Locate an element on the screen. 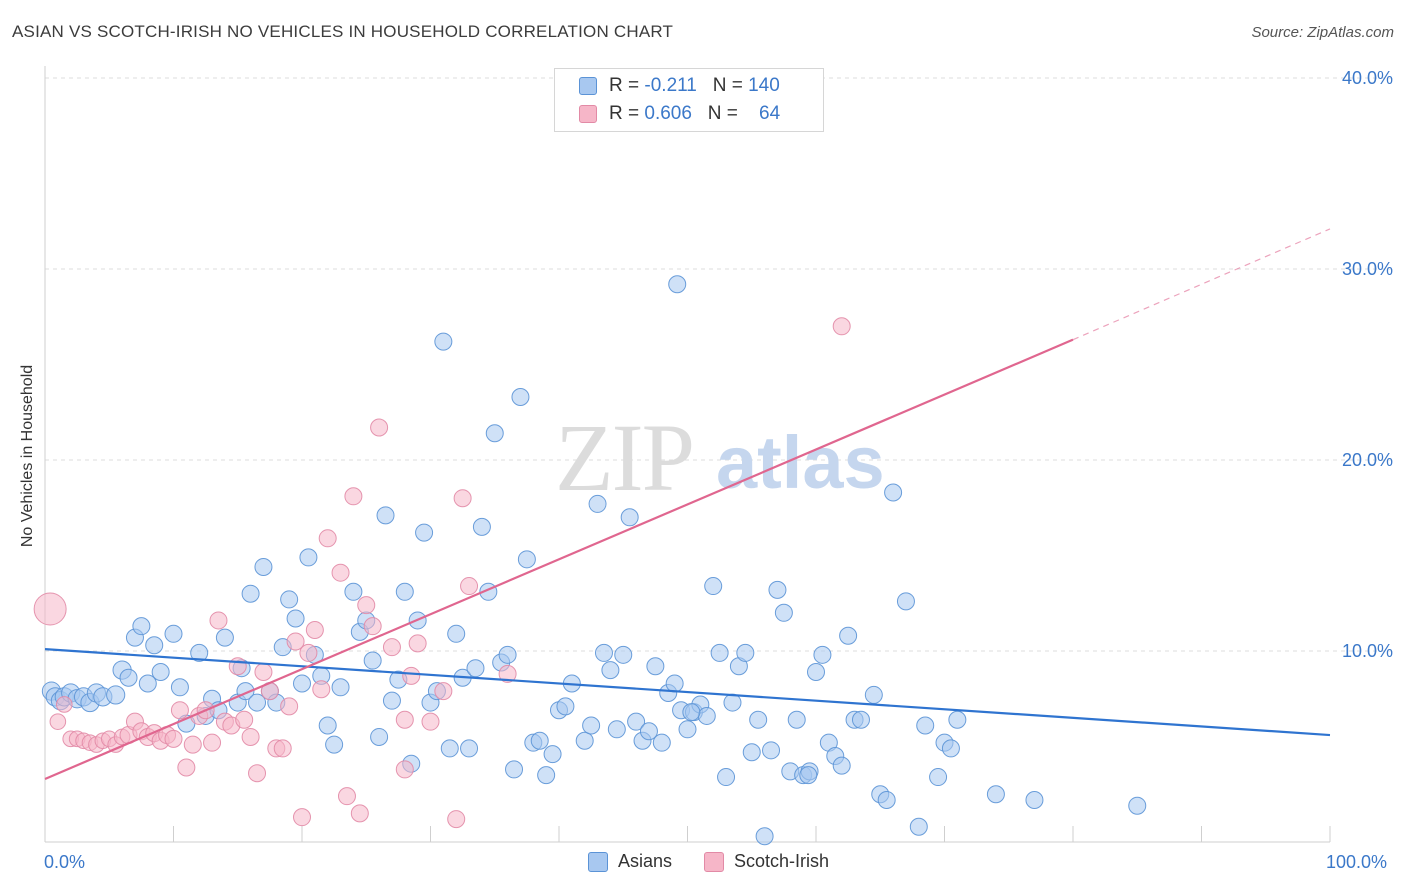 The width and height of the screenshot is (1406, 892). legend-row-scotch-irish: R = 0.606 N = 64 is located at coordinates (679, 114).